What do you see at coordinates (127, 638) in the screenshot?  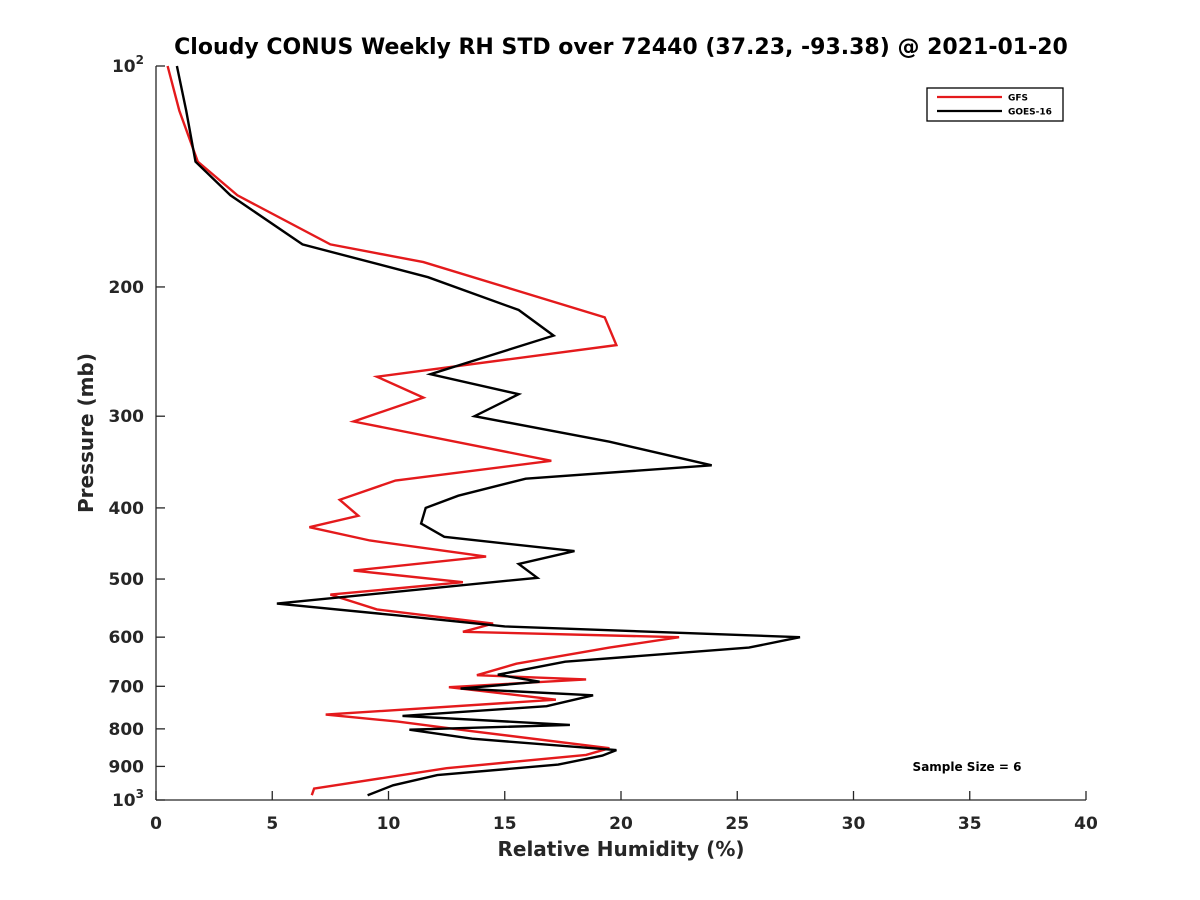 I see `y-tick-label: 600` at bounding box center [127, 638].